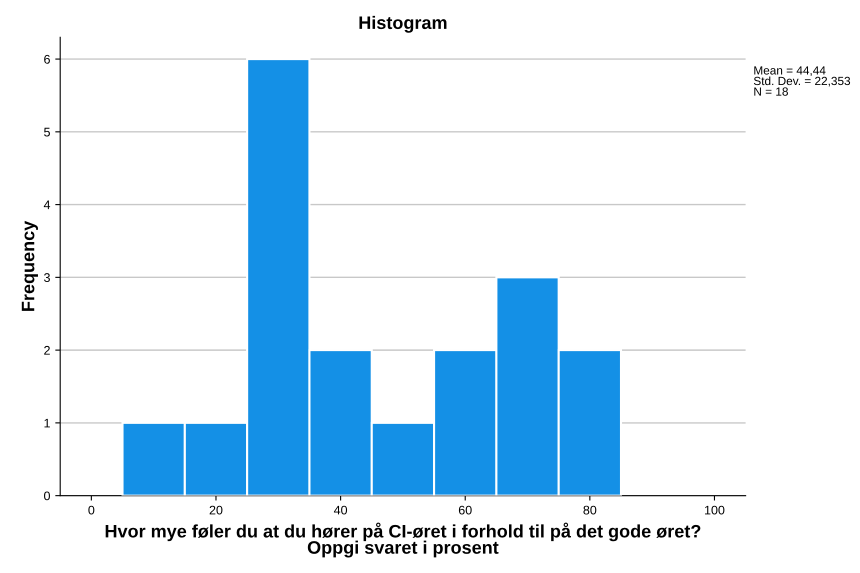 This screenshot has height=573, width=860. I want to click on y-tick-label: 4, so click(47, 205).